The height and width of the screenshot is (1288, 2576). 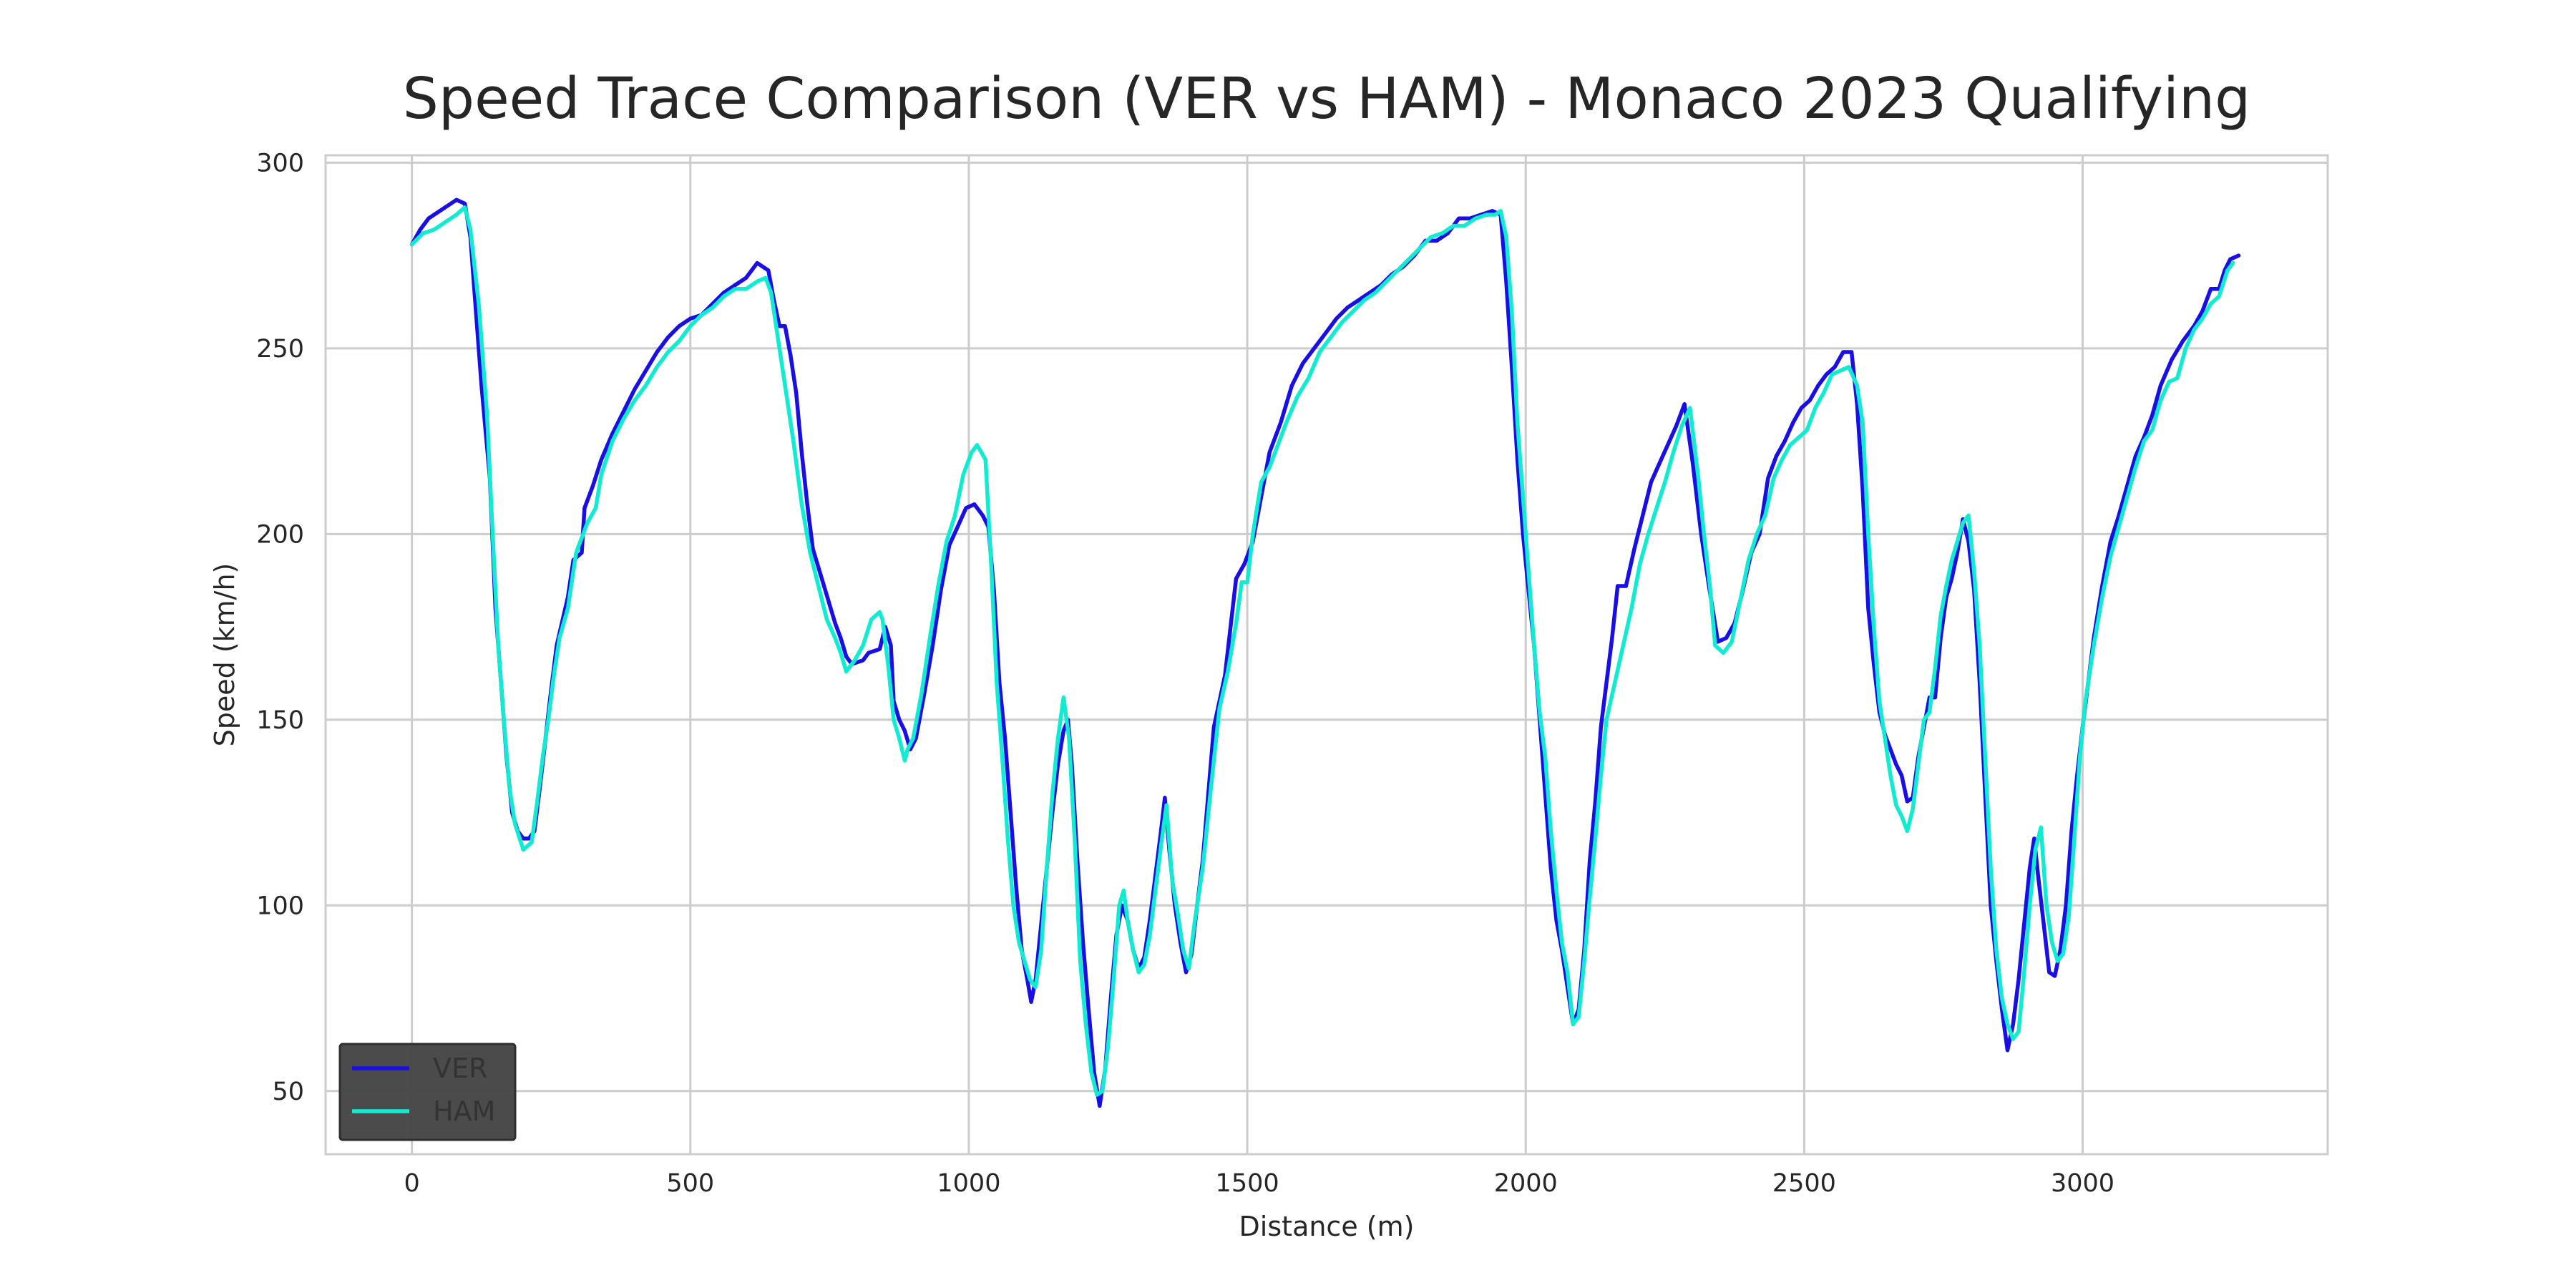 I want to click on legend: VER HAM, so click(x=427, y=1092).